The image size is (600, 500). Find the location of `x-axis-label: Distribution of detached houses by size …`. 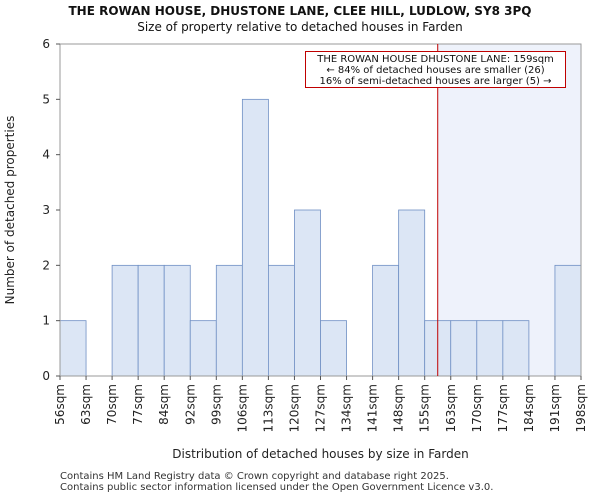

x-axis-label: Distribution of detached houses by size … is located at coordinates (320, 454).